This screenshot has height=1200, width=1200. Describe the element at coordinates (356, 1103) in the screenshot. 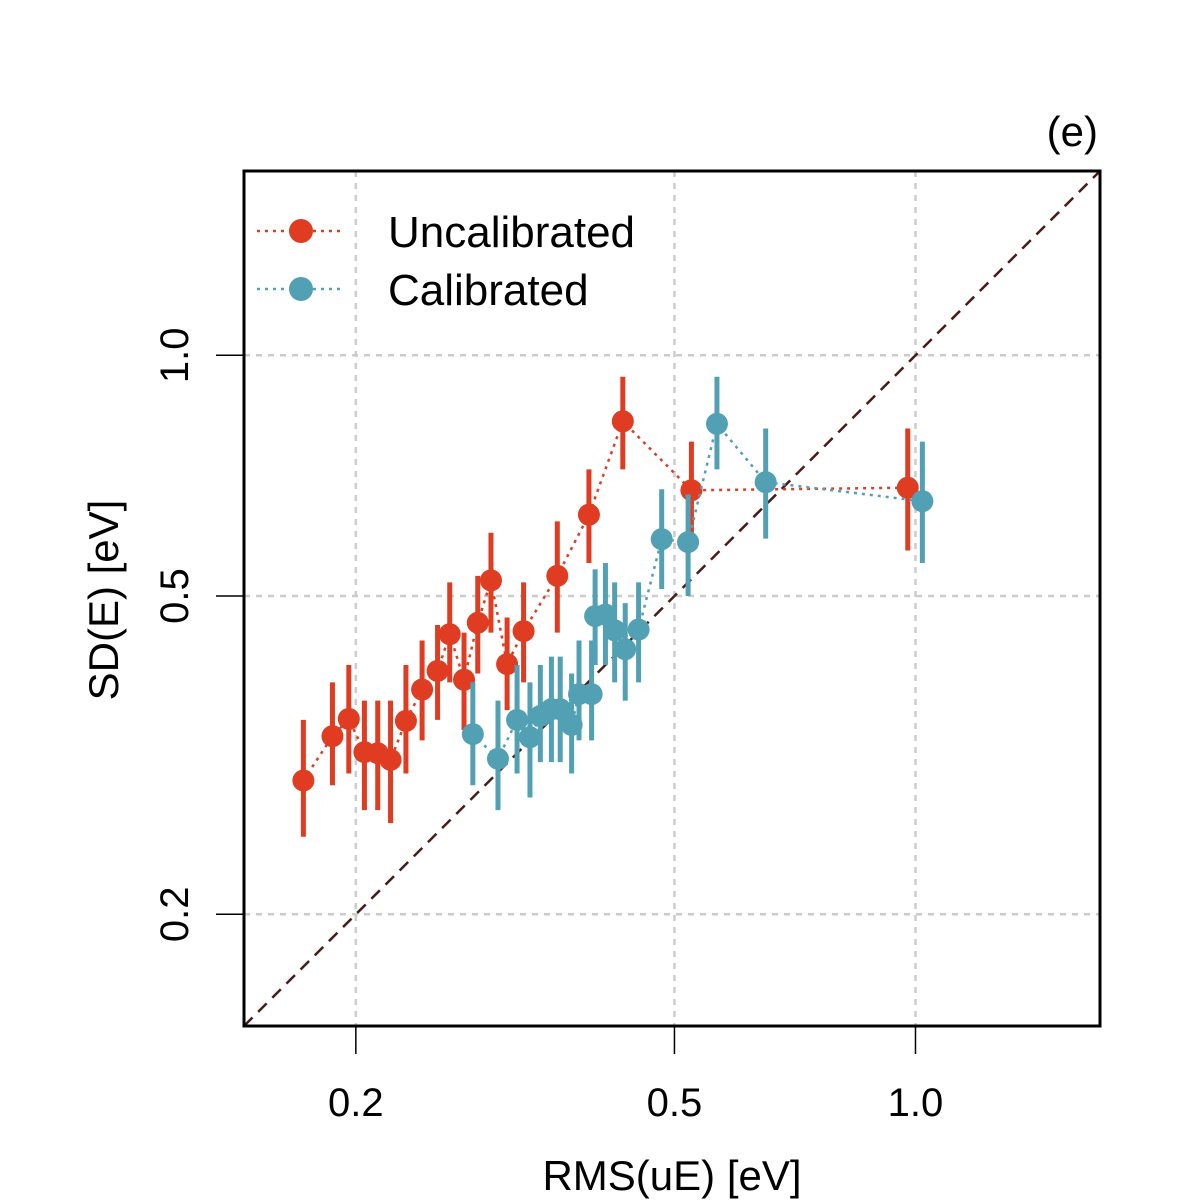

I see `x-tick-label: 0.2` at that location.